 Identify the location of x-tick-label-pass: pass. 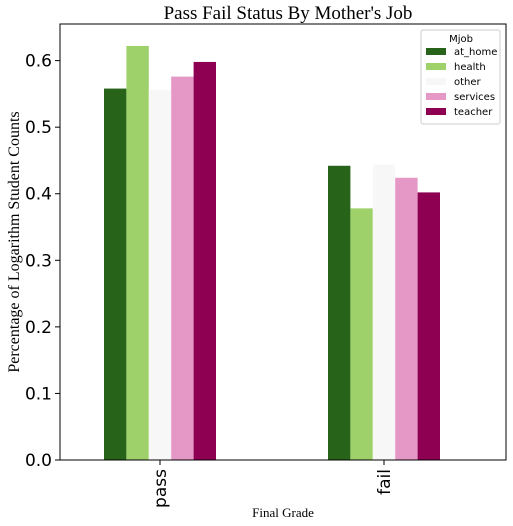
(161, 488).